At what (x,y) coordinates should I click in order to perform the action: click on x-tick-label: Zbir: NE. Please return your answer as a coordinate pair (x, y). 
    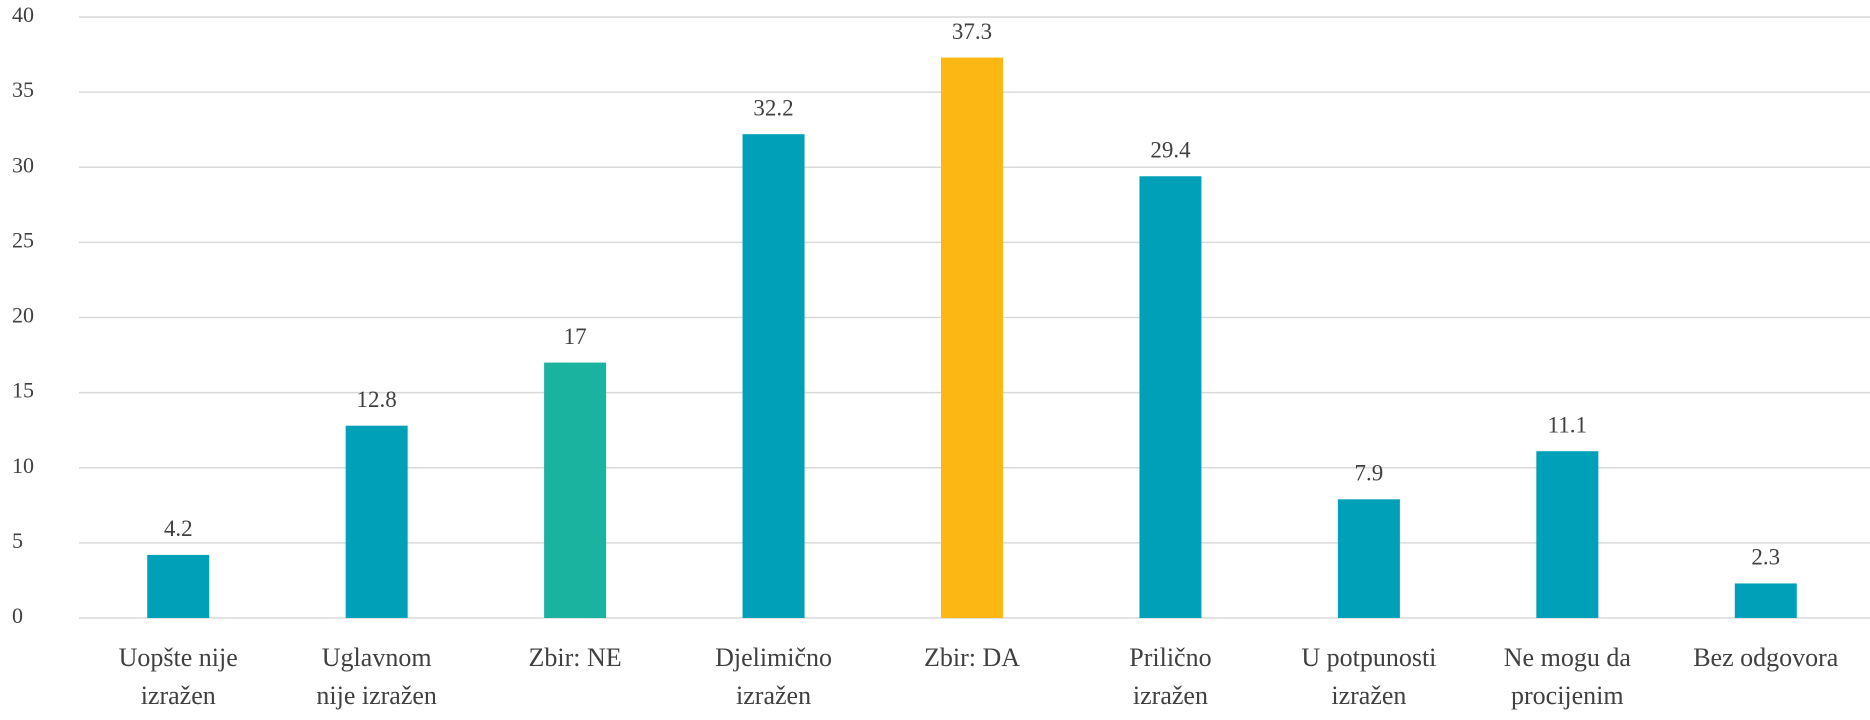
    Looking at the image, I should click on (575, 657).